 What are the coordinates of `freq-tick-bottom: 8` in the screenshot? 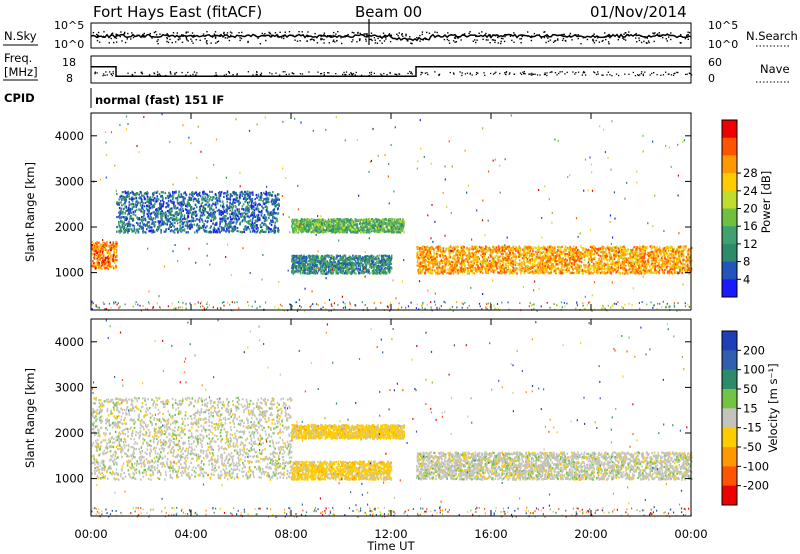 It's located at (69, 78).